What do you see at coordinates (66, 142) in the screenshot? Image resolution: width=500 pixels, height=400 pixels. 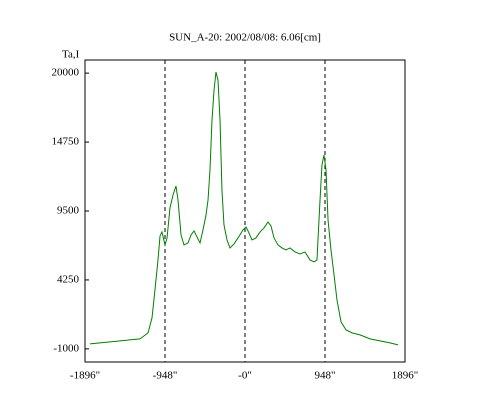 I see `y-tick-label: 14750` at bounding box center [66, 142].